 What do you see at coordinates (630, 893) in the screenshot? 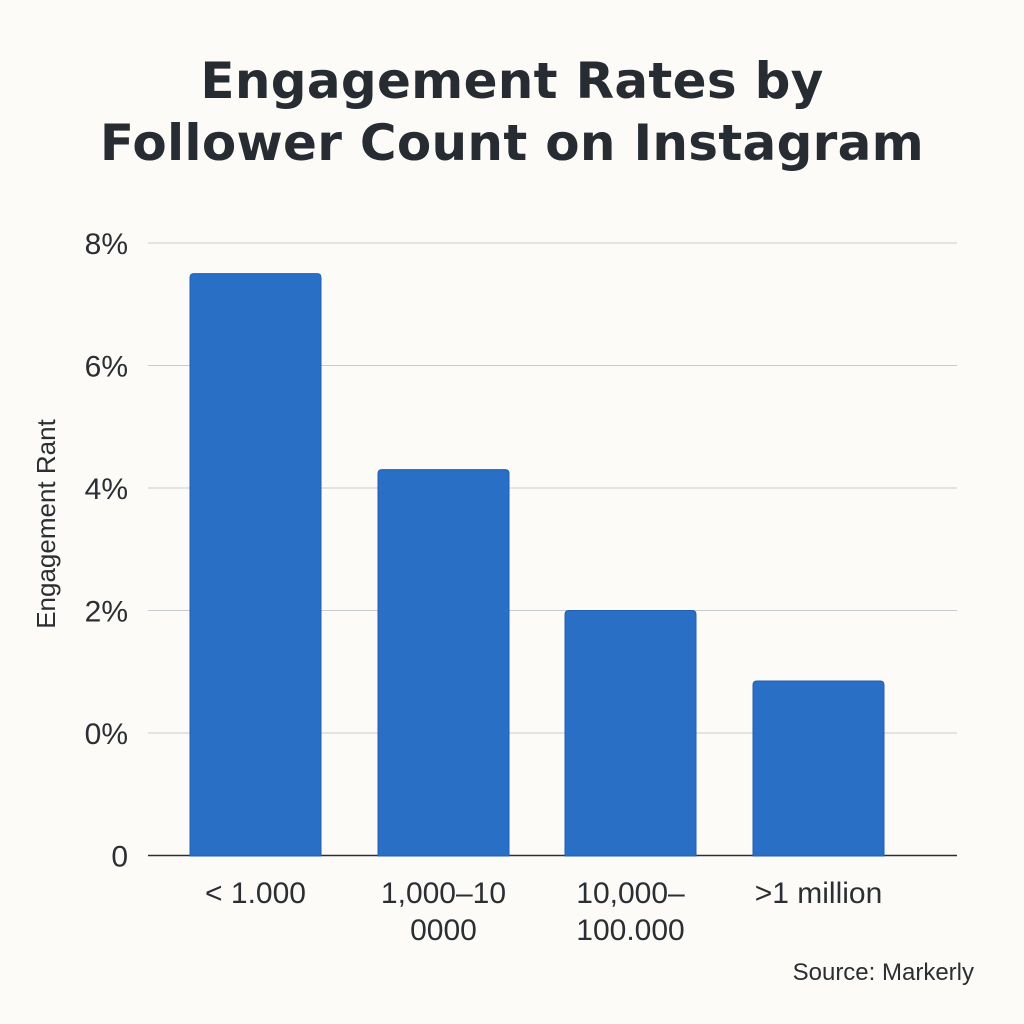
I see `x-tick-label-line: 10,000–` at bounding box center [630, 893].